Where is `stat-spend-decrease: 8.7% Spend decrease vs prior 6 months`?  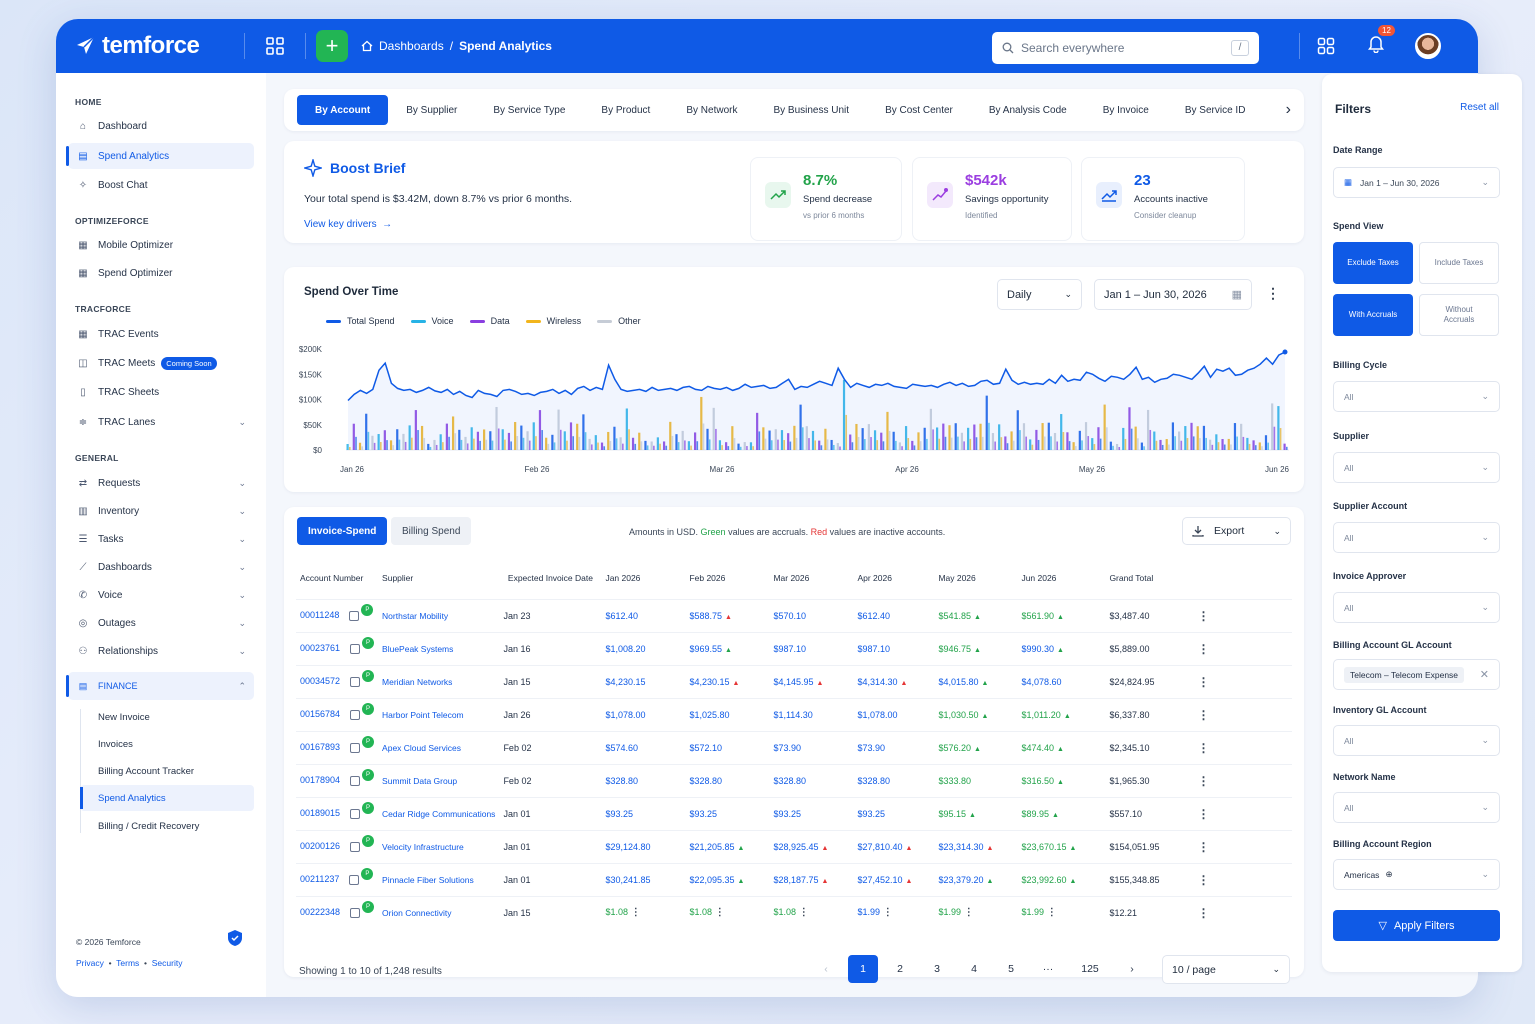 stat-spend-decrease: 8.7% Spend decrease vs prior 6 months is located at coordinates (826, 199).